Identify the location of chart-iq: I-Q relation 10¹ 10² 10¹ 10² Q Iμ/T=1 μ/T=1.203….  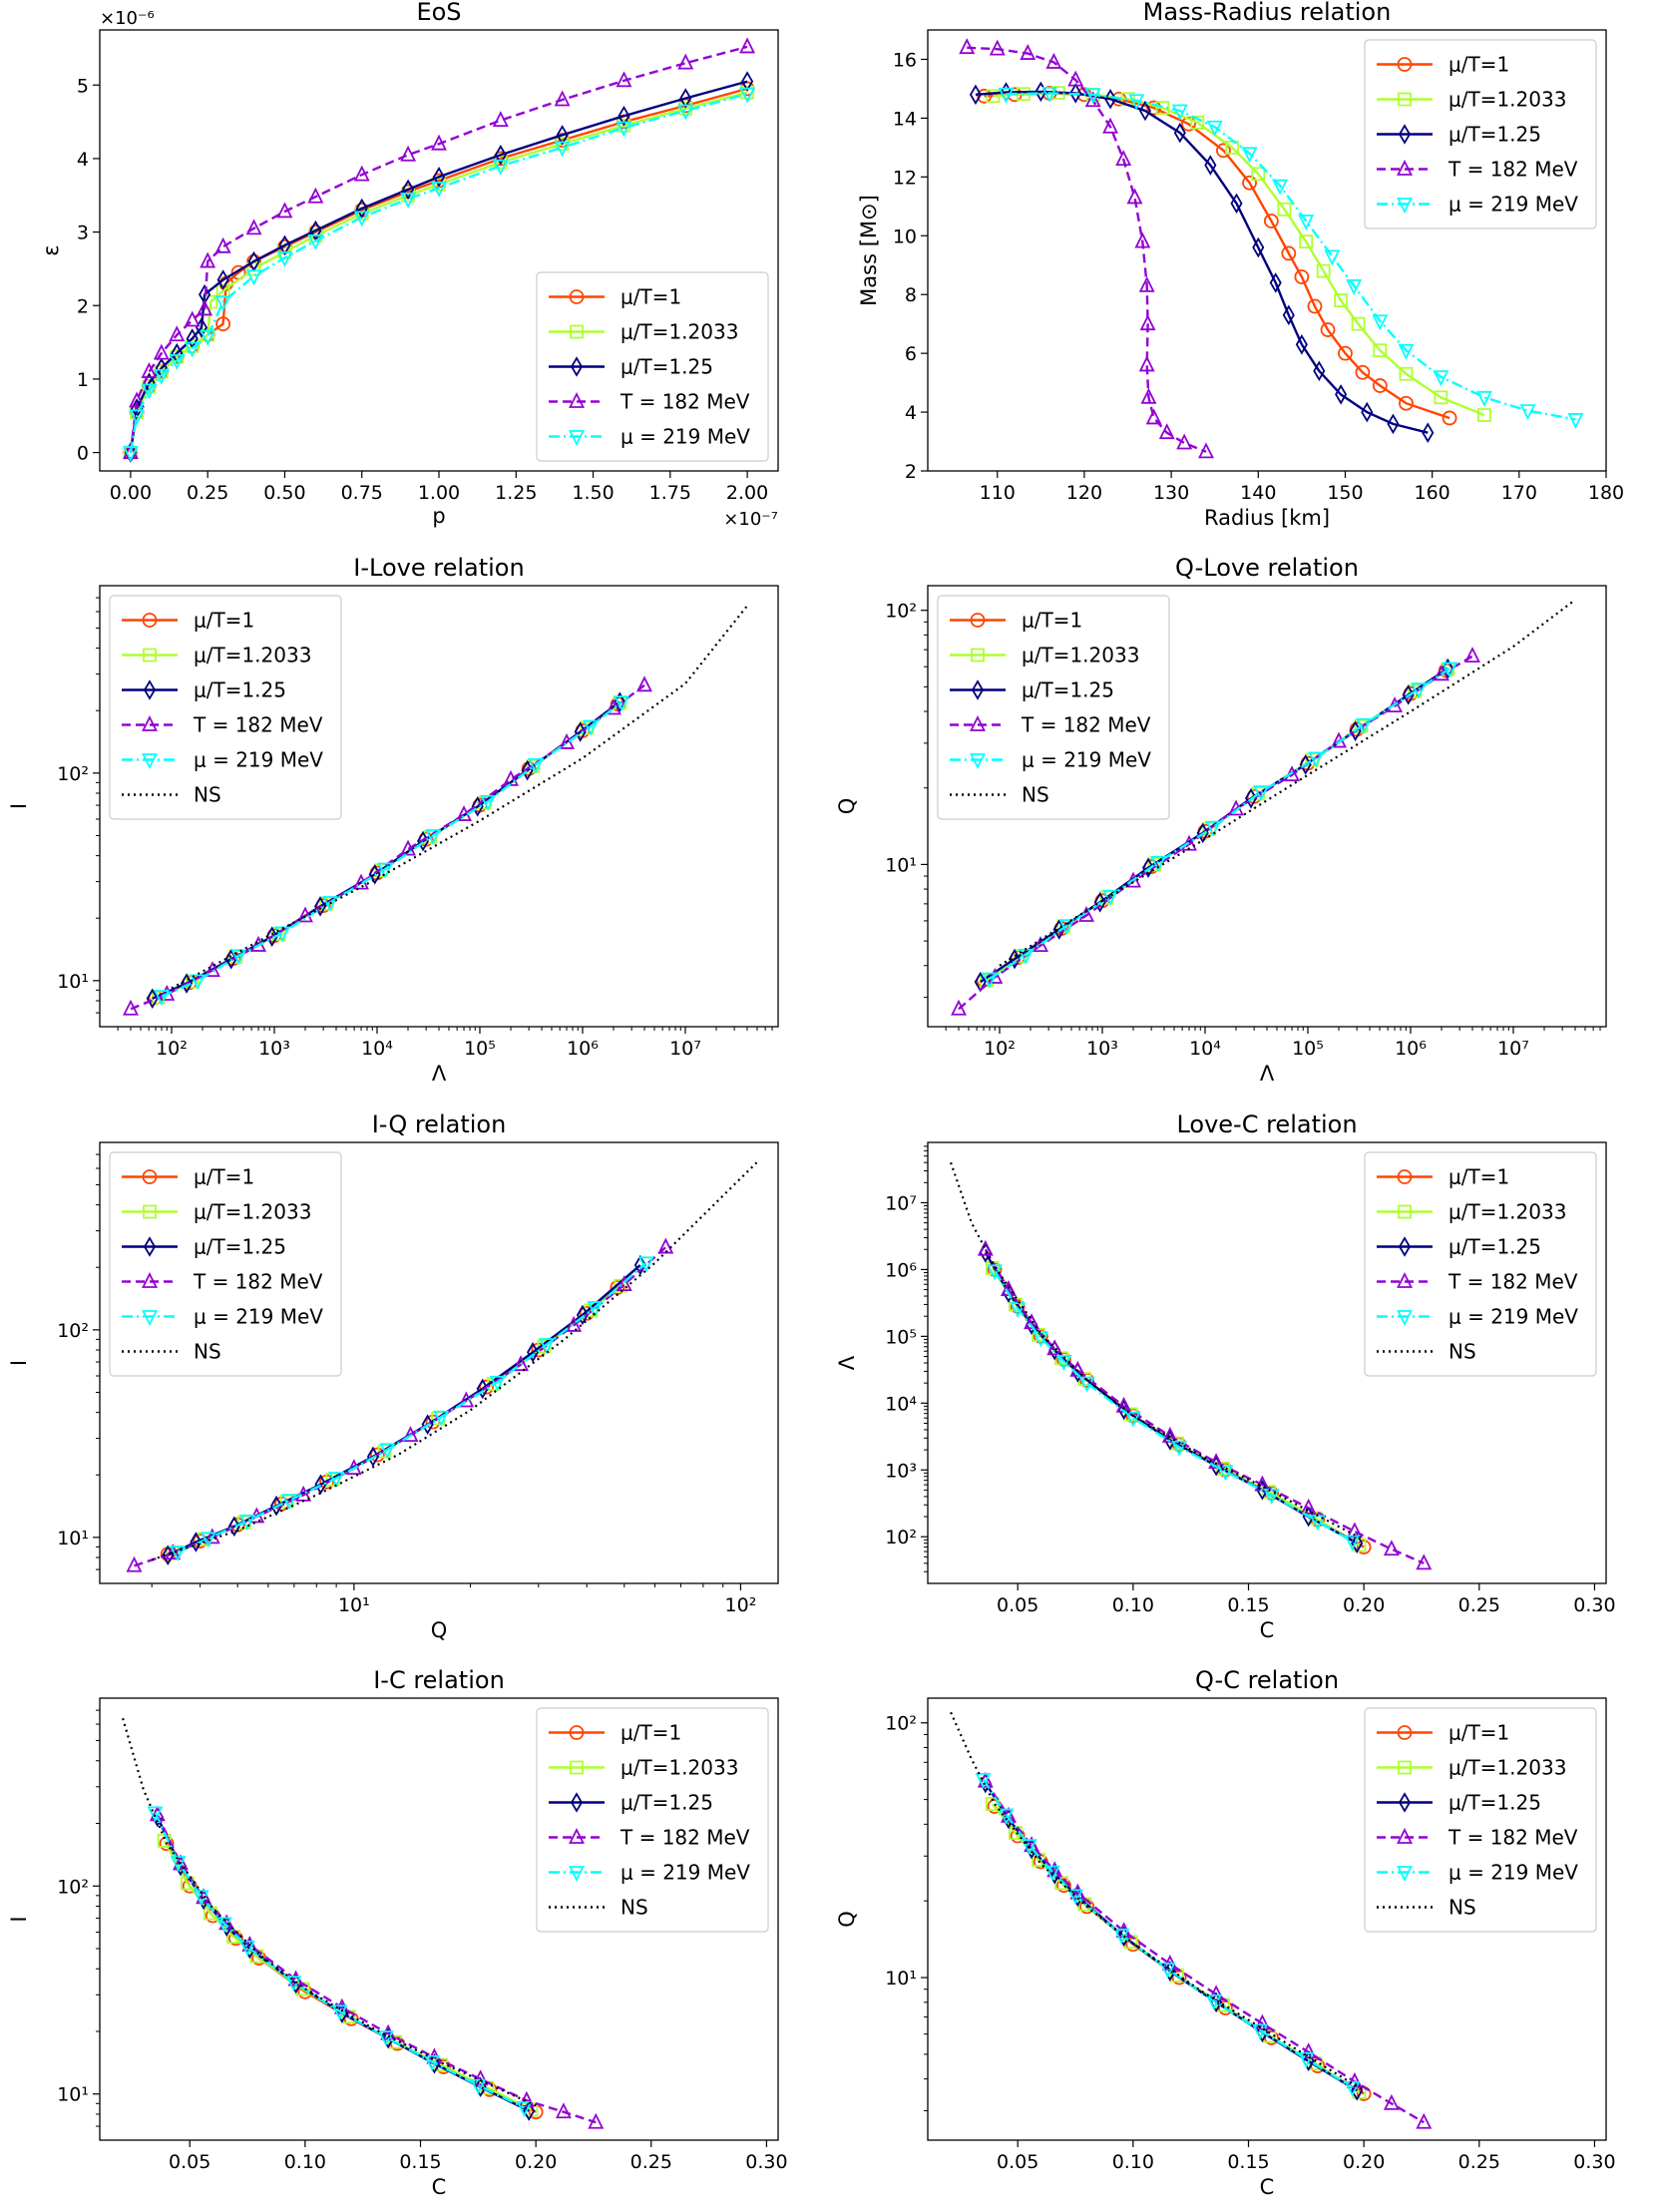
(393, 1376).